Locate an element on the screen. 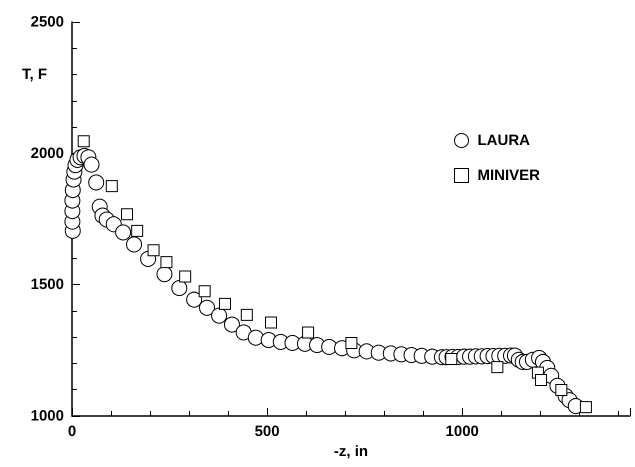  y-tick-label: 2500 is located at coordinates (47, 22).